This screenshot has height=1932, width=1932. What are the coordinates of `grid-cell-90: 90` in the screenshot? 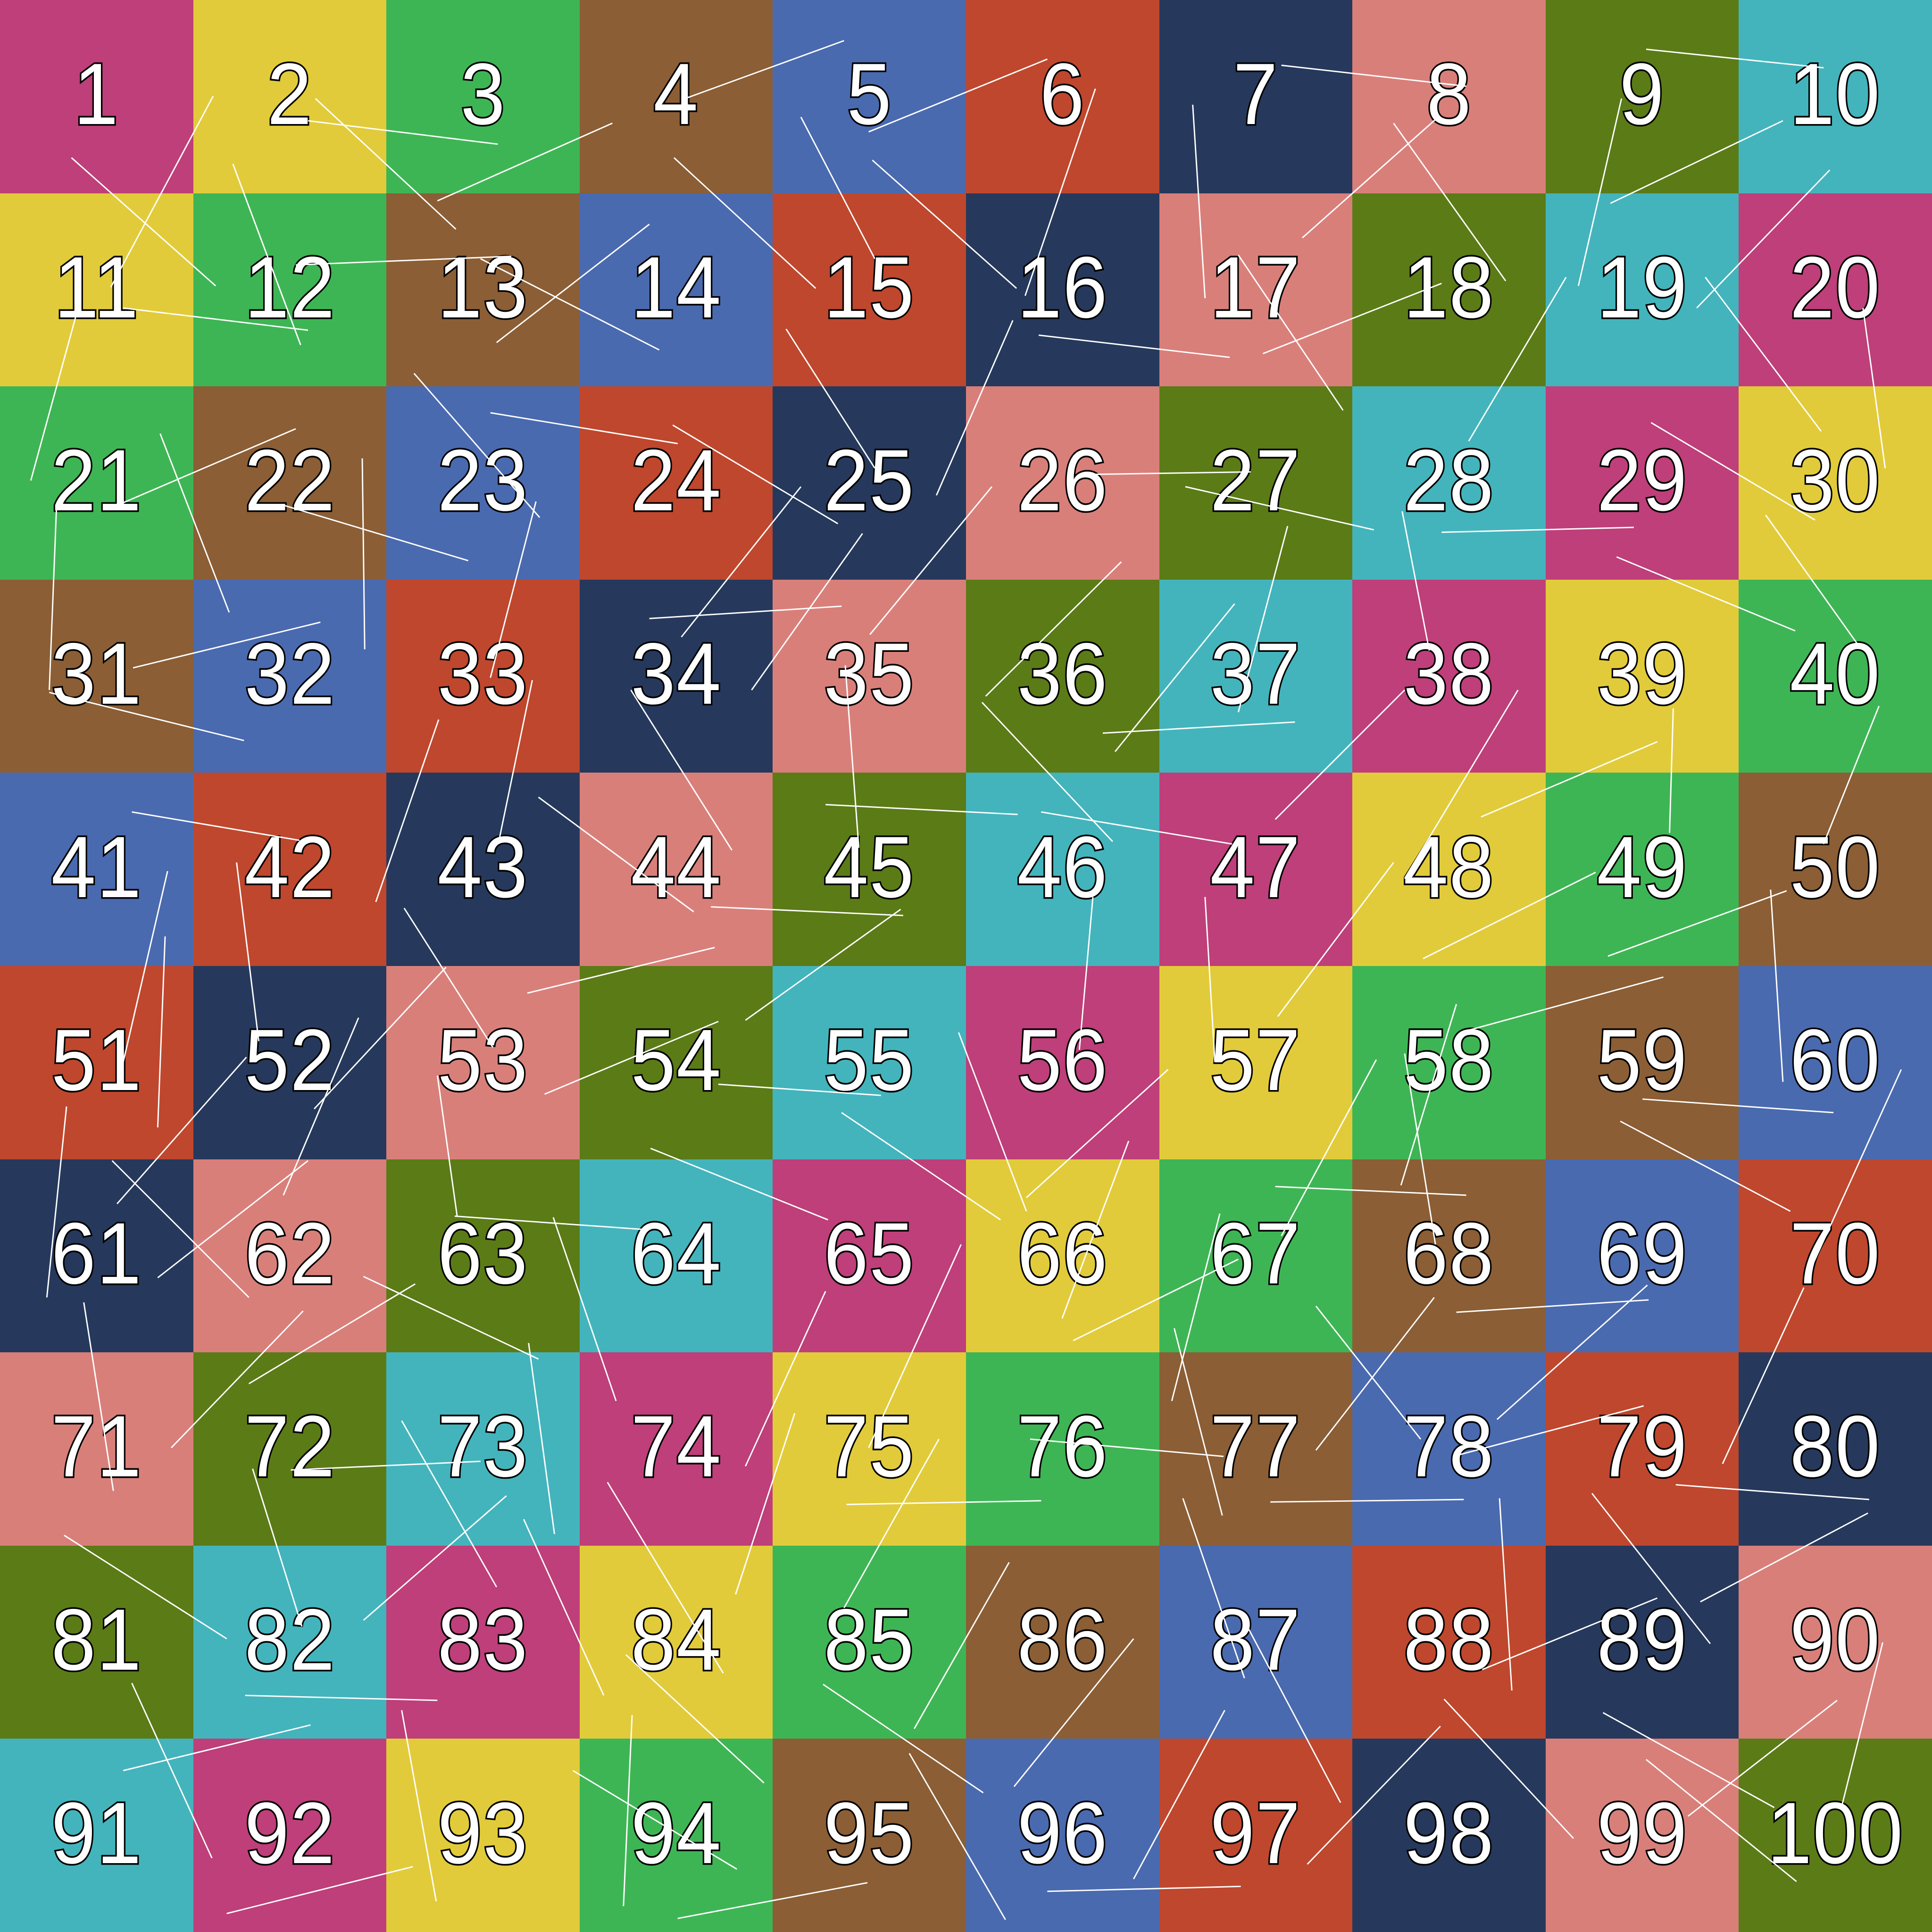 It's located at (1836, 1642).